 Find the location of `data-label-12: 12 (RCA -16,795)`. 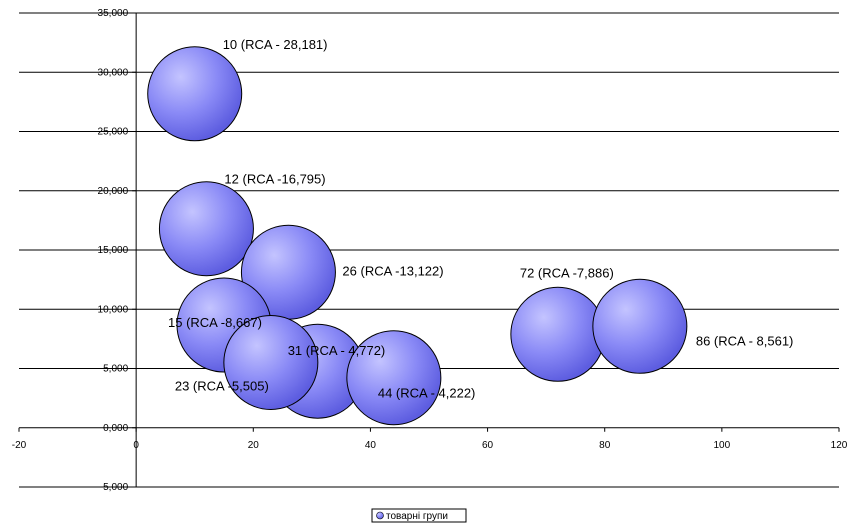

data-label-12: 12 (RCA -16,795) is located at coordinates (274, 179).